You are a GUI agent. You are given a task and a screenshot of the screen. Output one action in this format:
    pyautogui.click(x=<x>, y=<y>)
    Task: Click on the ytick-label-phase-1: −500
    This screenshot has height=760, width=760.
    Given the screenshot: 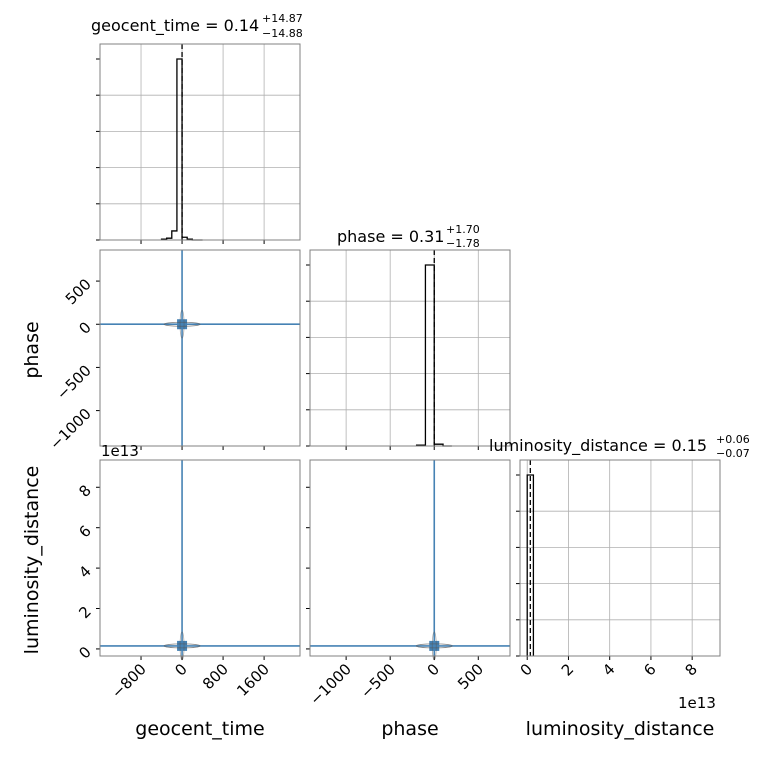 What is the action you would take?
    pyautogui.click(x=74, y=383)
    